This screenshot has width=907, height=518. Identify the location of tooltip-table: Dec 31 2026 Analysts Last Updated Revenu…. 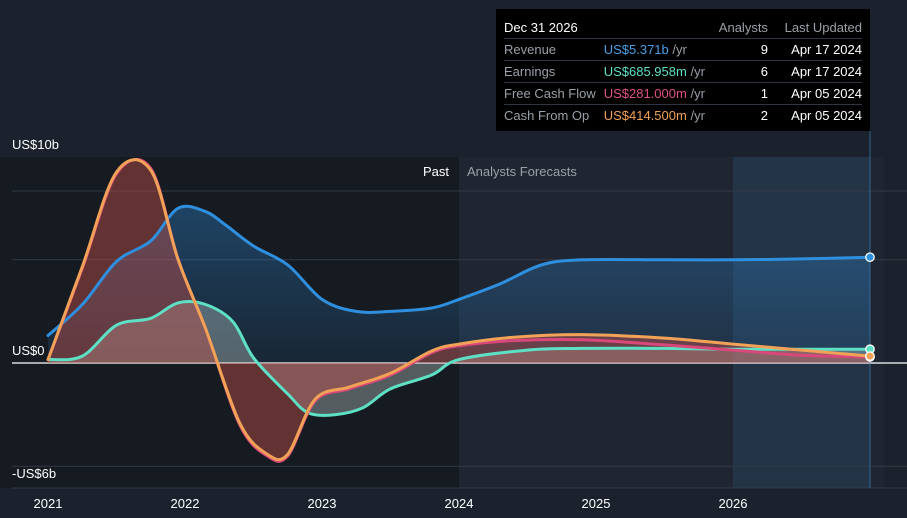
(683, 71).